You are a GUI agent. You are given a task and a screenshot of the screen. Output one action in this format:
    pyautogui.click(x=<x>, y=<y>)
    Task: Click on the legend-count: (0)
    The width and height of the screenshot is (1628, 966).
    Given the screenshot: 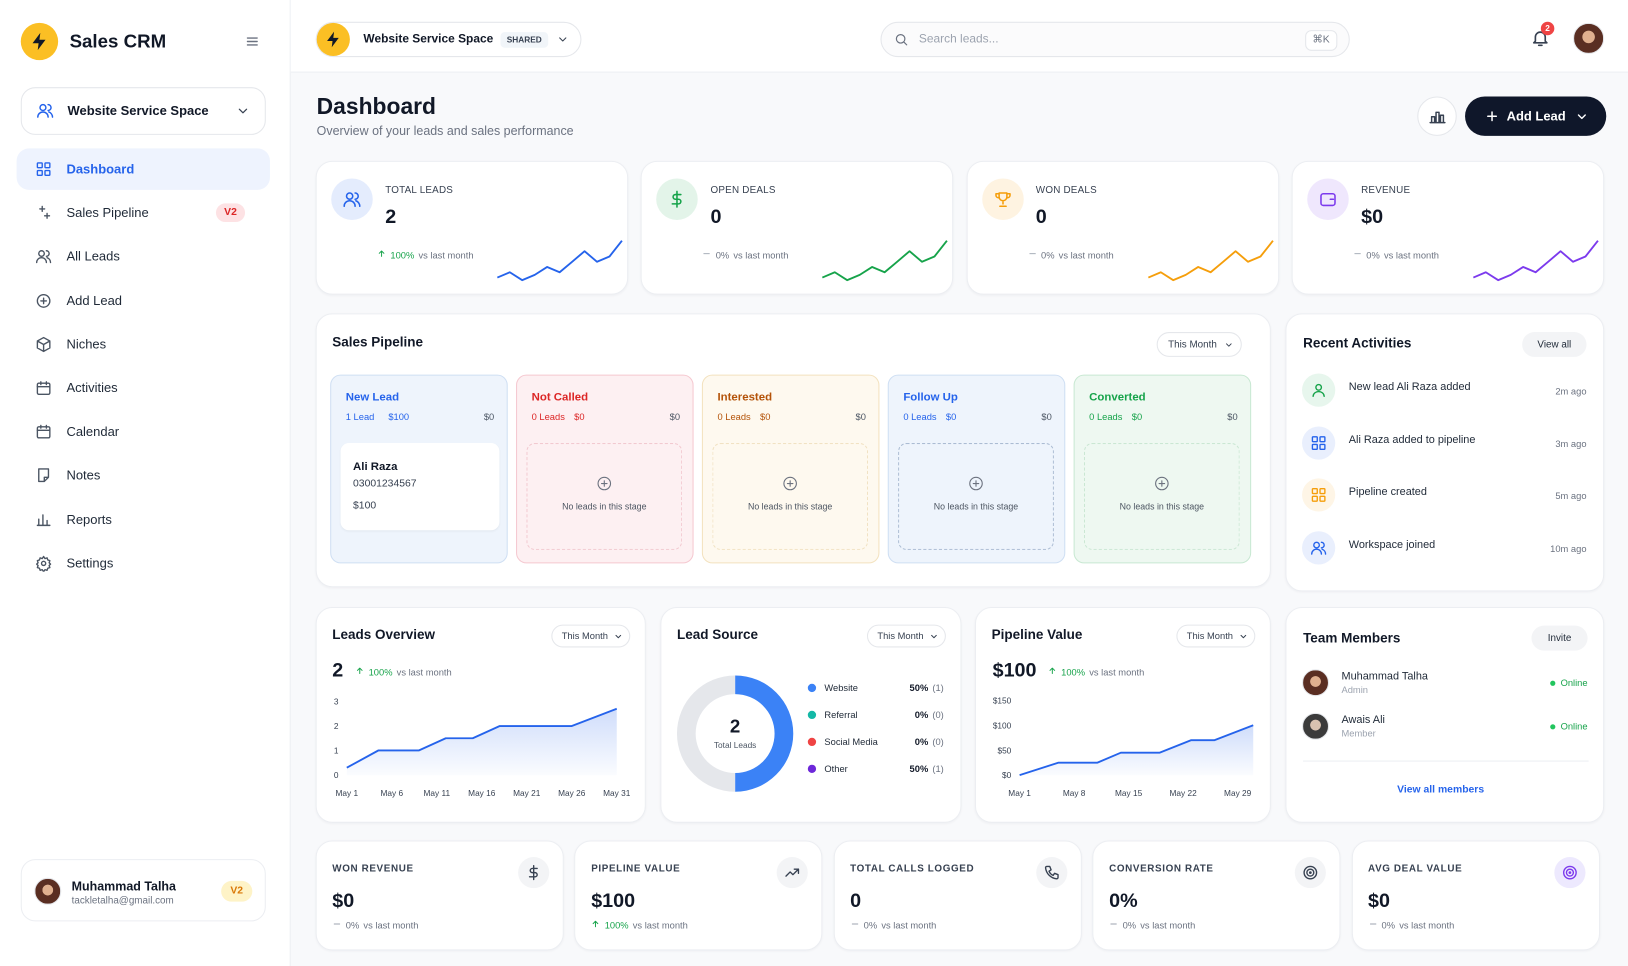 What is the action you would take?
    pyautogui.click(x=937, y=715)
    